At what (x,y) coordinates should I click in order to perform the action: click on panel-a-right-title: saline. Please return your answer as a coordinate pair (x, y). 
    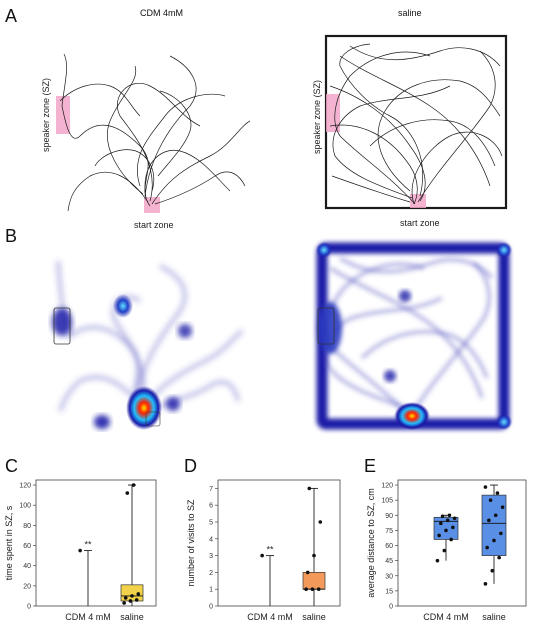
    Looking at the image, I should click on (410, 13).